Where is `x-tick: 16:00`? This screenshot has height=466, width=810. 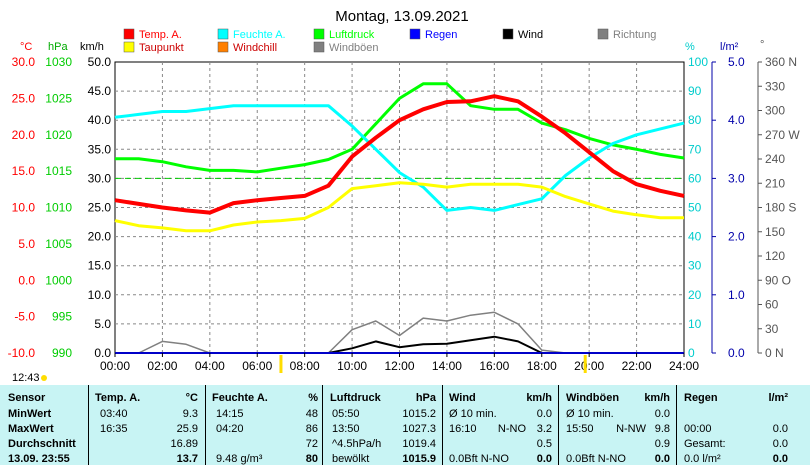
x-tick: 16:00 is located at coordinates (494, 366).